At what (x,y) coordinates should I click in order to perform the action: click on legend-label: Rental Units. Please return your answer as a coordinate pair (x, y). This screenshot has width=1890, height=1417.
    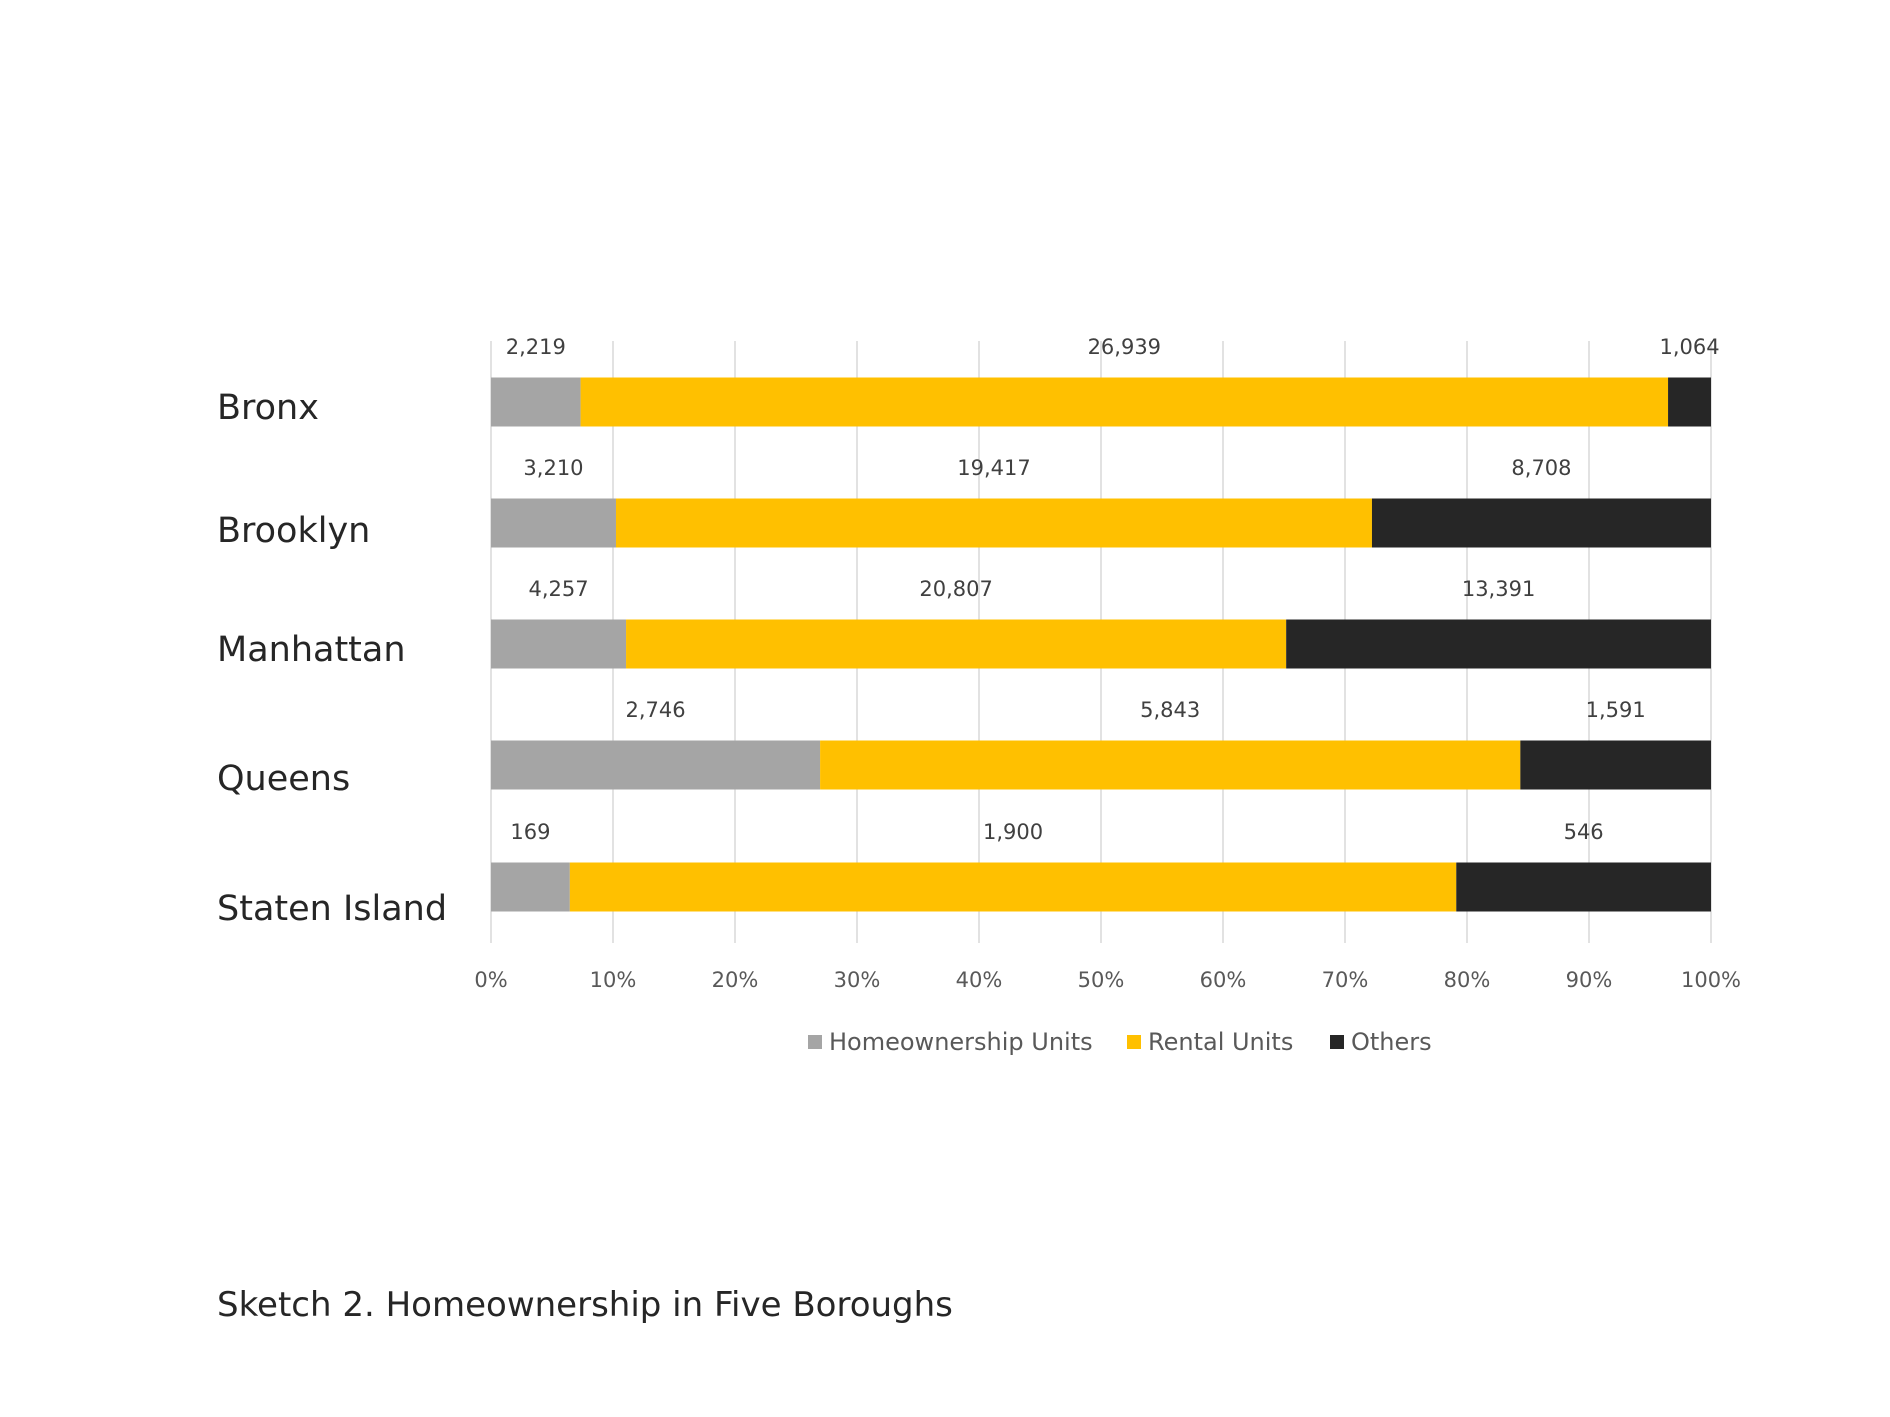
    Looking at the image, I should click on (1220, 1042).